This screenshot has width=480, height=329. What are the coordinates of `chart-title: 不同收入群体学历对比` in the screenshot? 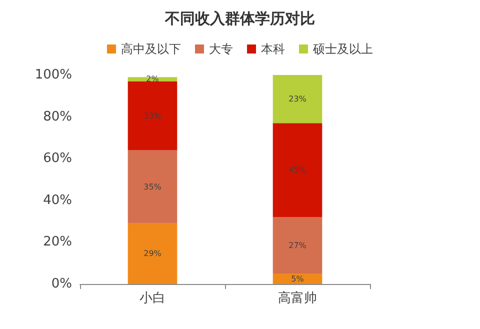 It's located at (239, 19).